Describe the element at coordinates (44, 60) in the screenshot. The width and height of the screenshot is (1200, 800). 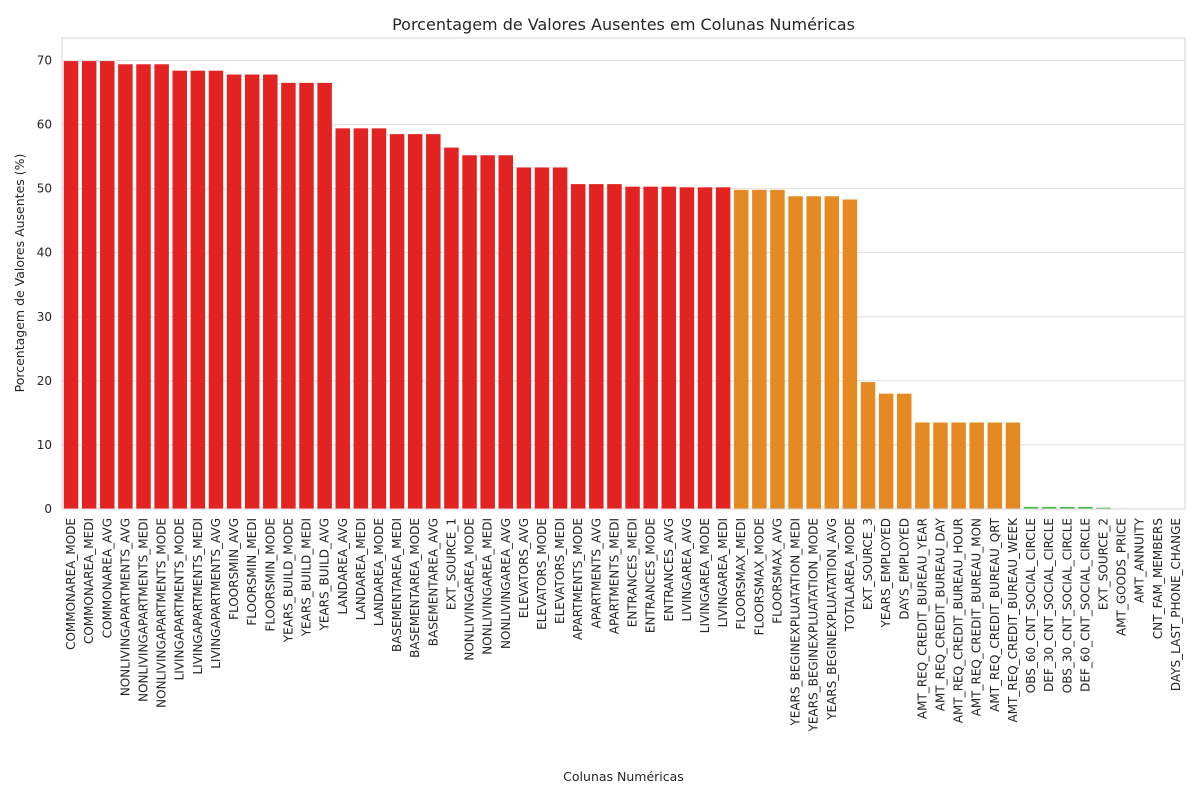
I see `y-tick-label: 70` at that location.